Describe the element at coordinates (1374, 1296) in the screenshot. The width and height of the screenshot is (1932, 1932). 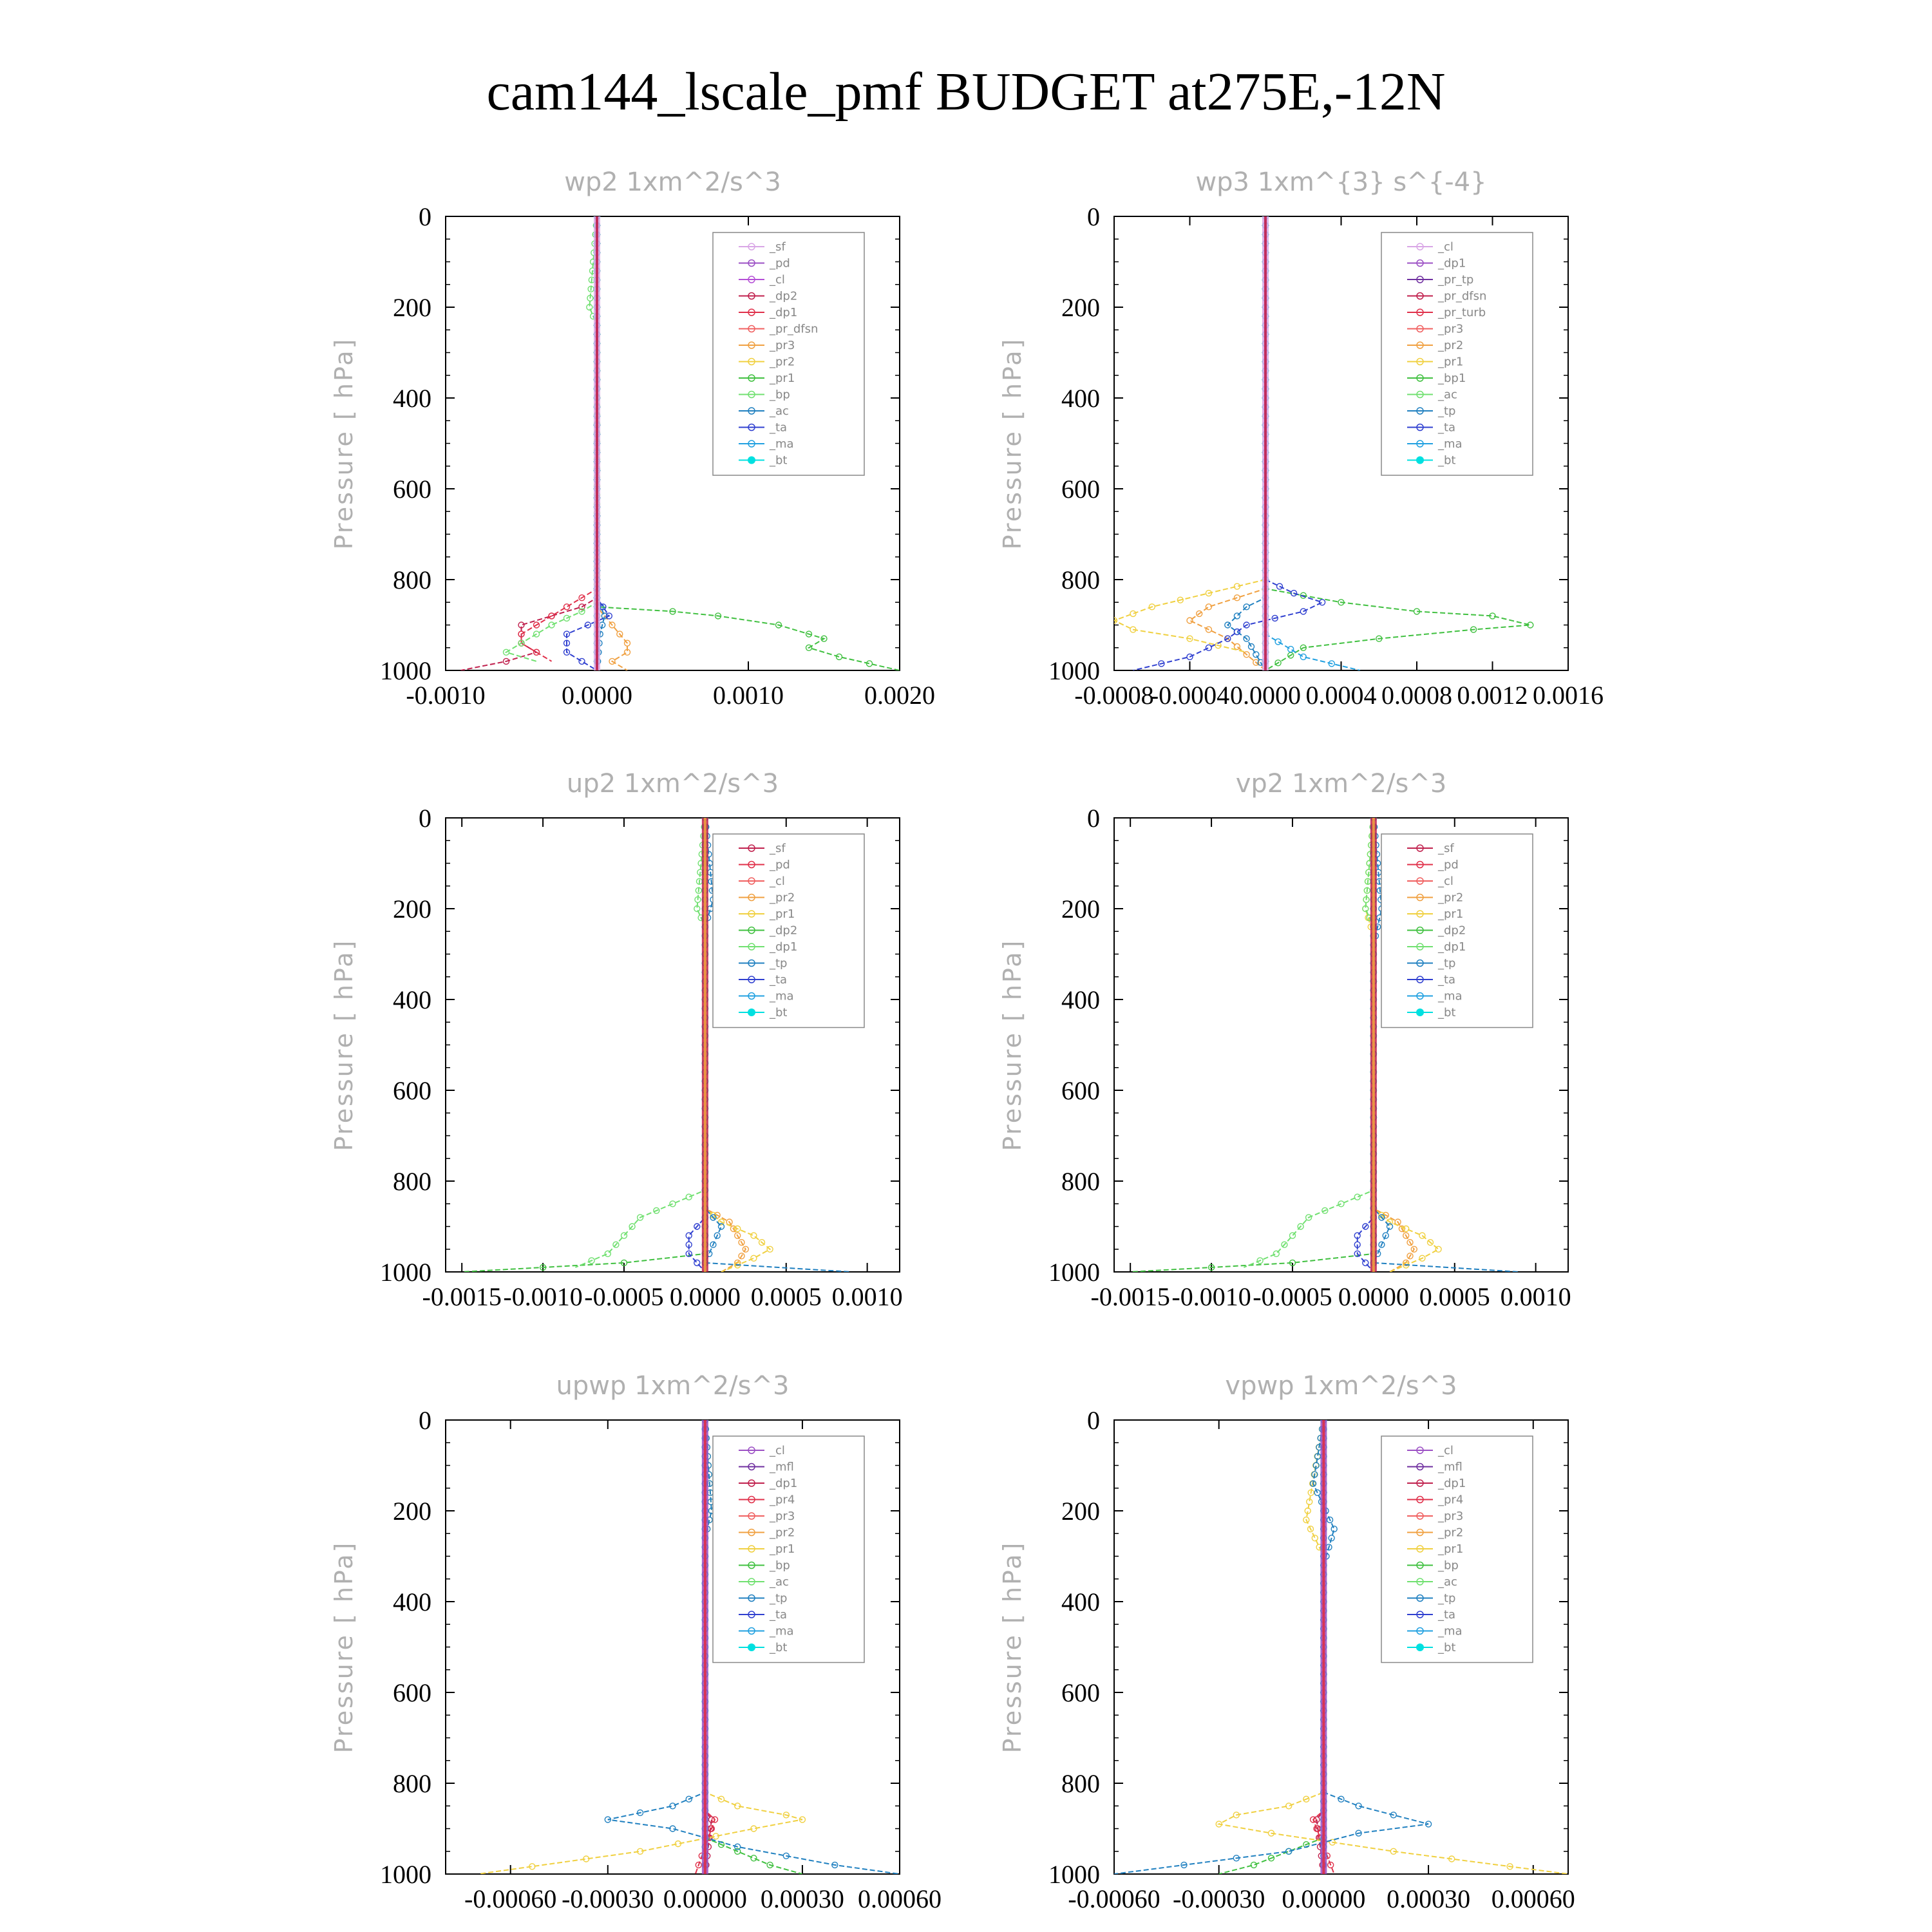
I see `x-tick-label: 0.0000` at that location.